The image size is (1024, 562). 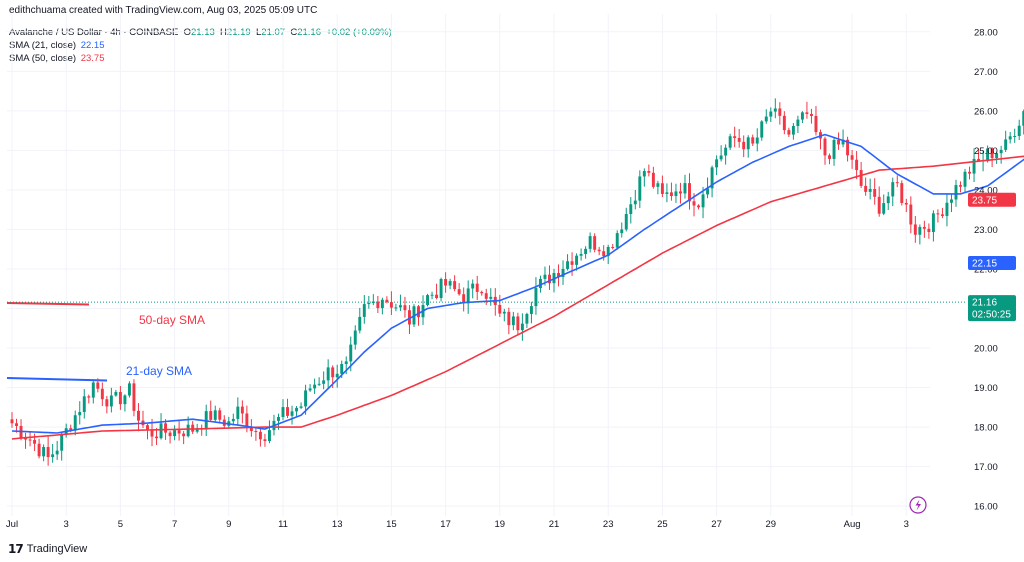 What do you see at coordinates (258, 32) in the screenshot?
I see `ohlc-l-label: L` at bounding box center [258, 32].